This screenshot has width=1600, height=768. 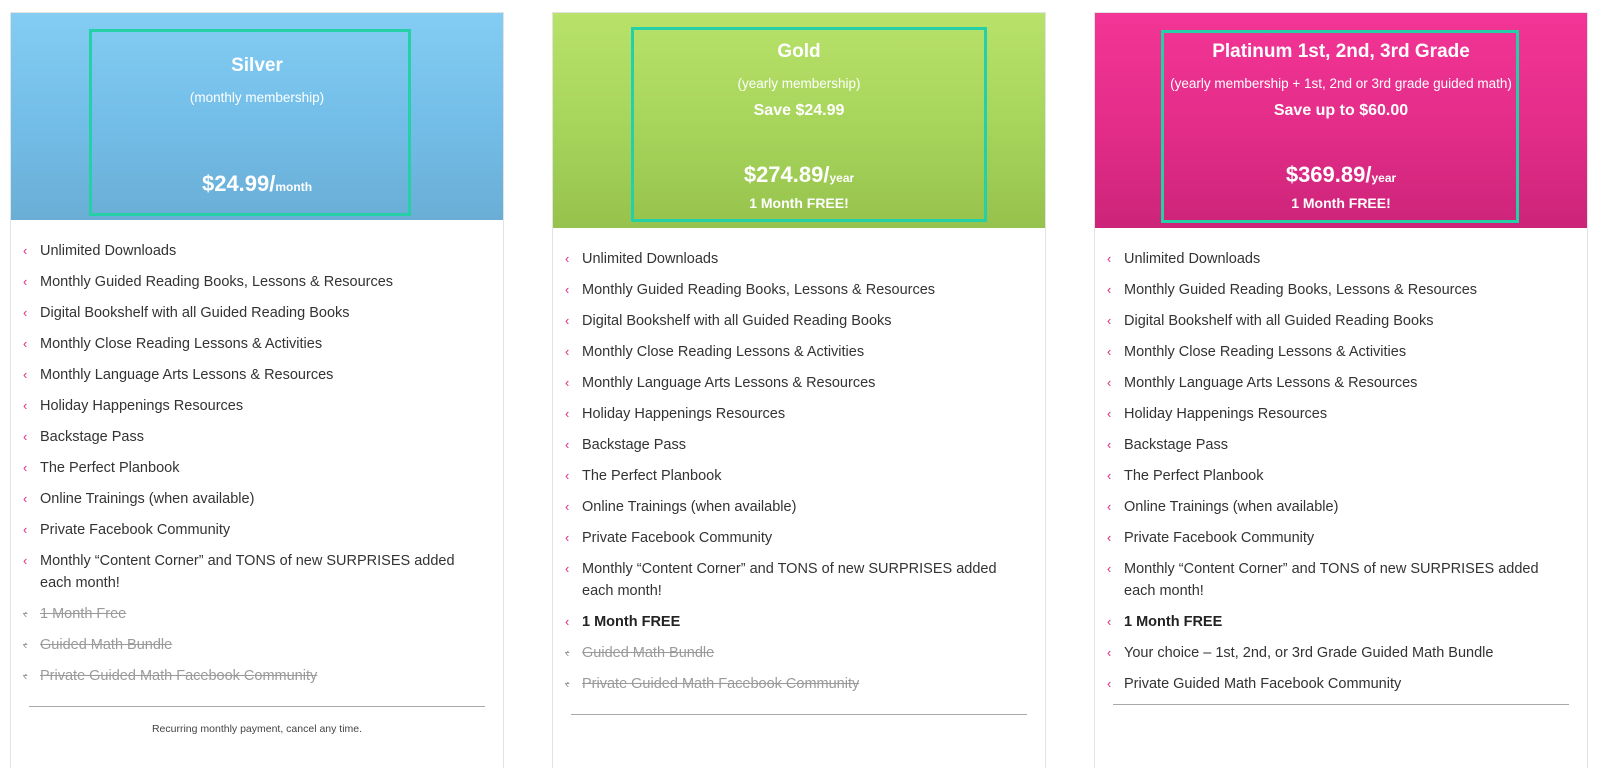 I want to click on plan-savings: Save $24.99, so click(x=799, y=110).